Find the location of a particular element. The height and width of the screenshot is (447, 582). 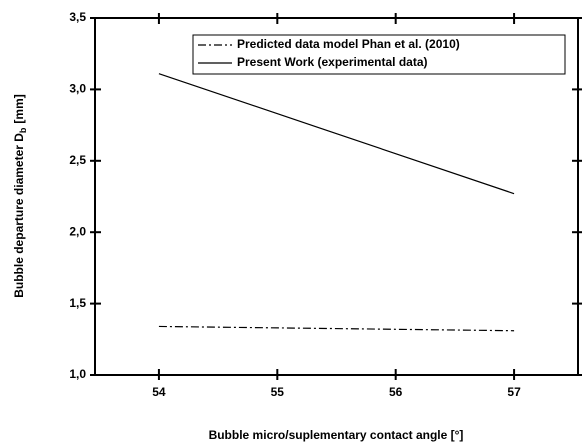

y-tick-label: 3,5 is located at coordinates (77, 17).